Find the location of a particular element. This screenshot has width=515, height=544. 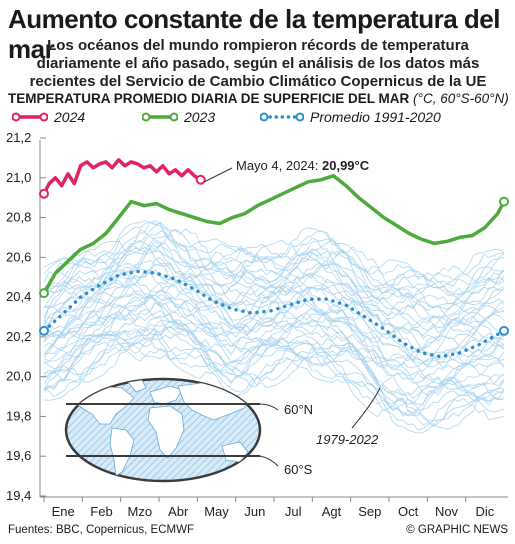

y-tick-label: 20,4 is located at coordinates (18, 296).